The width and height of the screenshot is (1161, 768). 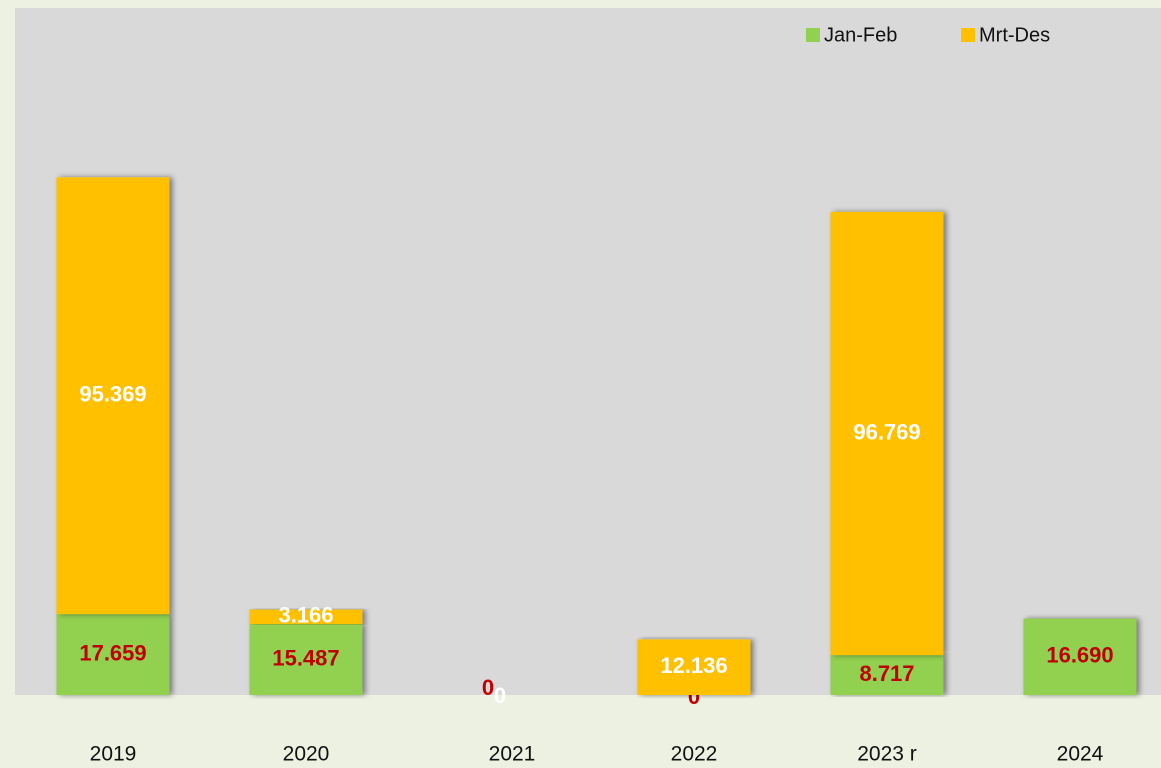 I want to click on data-label: 17.659, so click(x=112, y=652).